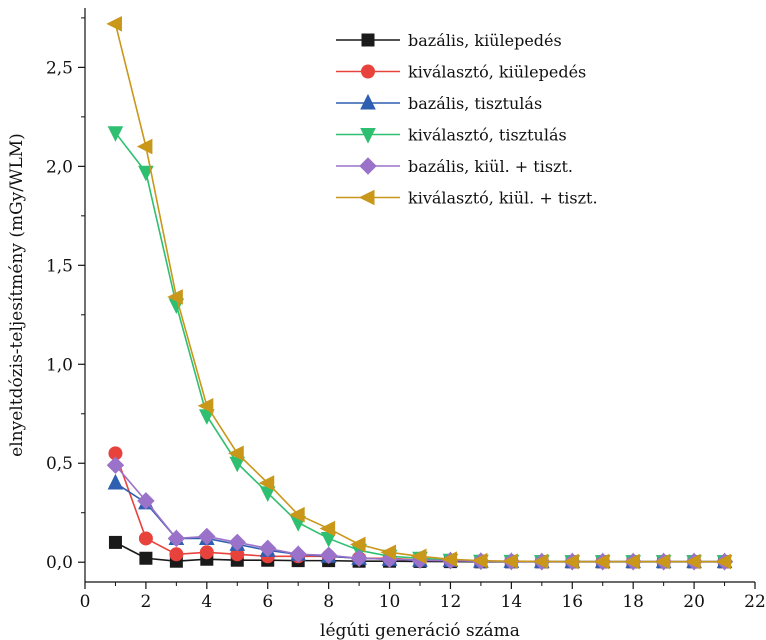  Describe the element at coordinates (59, 464) in the screenshot. I see `y-tick-label: 0,5` at that location.